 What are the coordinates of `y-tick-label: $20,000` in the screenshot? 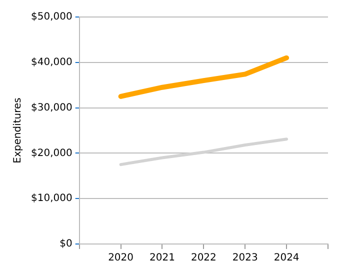 It's located at (51, 153).